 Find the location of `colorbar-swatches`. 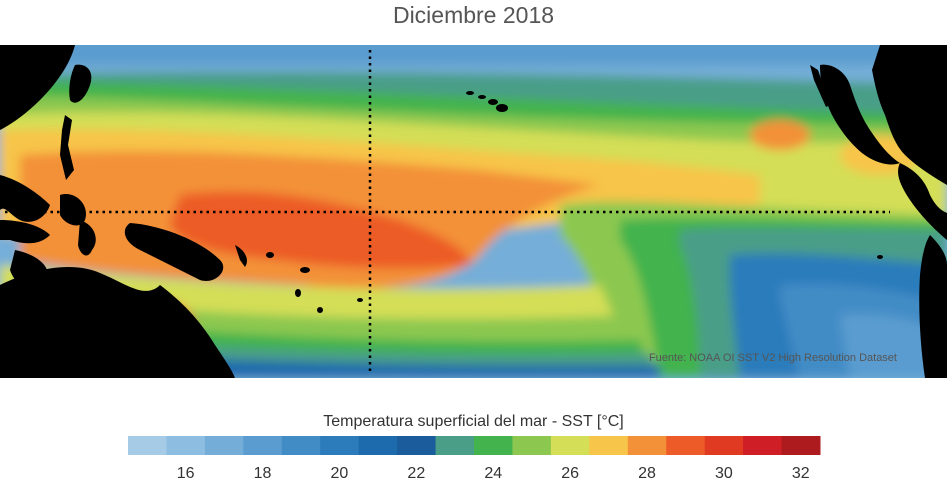

colorbar-swatches is located at coordinates (474, 445).